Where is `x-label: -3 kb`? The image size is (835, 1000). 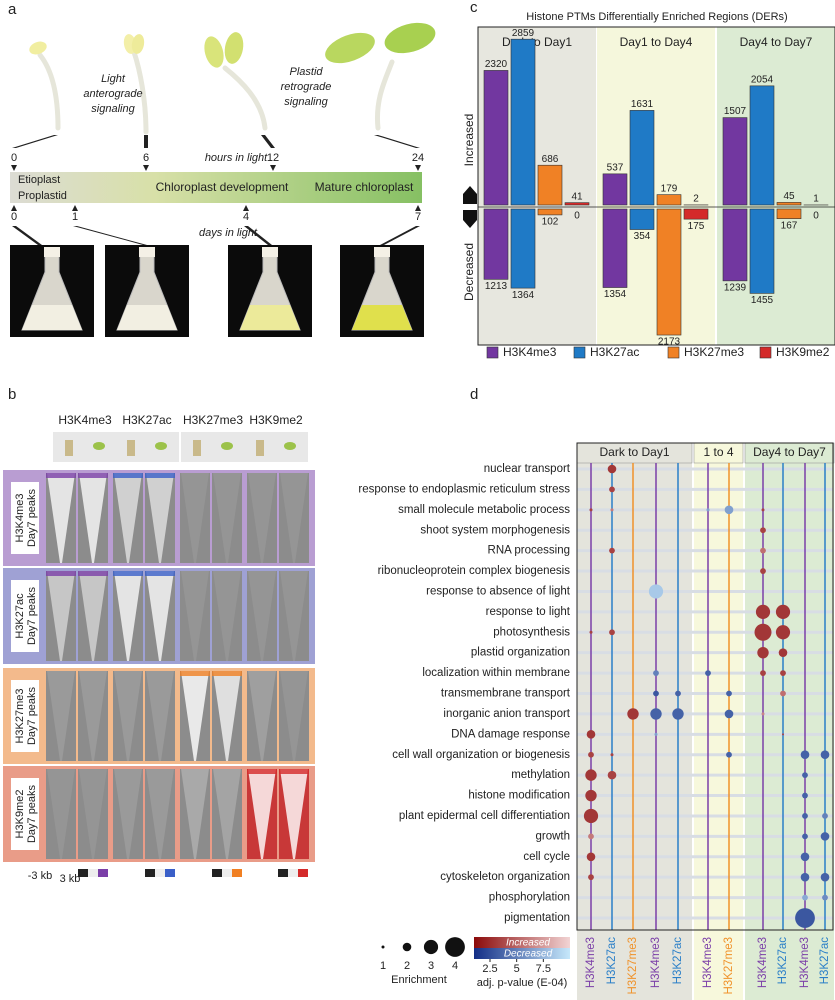
x-label: -3 kb is located at coordinates (40, 876).